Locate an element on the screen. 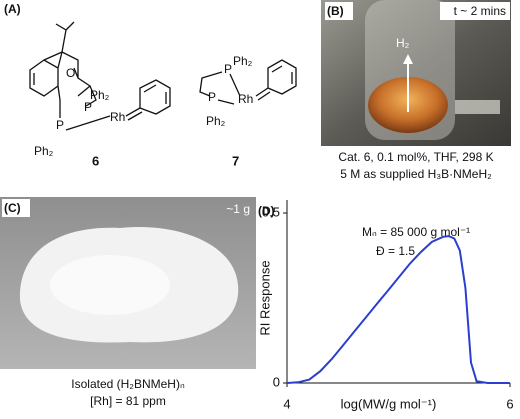 This screenshot has width=520, height=419. y-axis-label: RI Response is located at coordinates (264, 297).